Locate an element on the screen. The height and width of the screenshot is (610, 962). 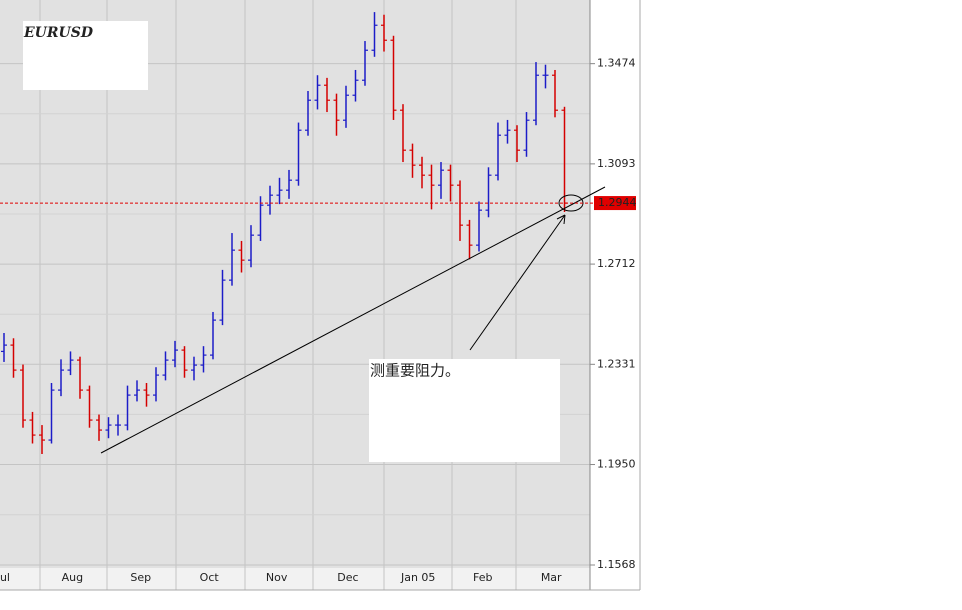
y-tick-label: 1.1568 is located at coordinates (616, 564).